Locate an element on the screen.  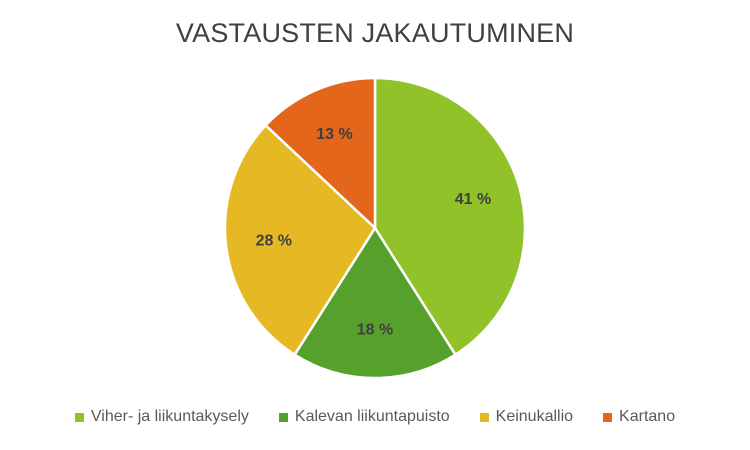
data-label-4: 13 % is located at coordinates (334, 134).